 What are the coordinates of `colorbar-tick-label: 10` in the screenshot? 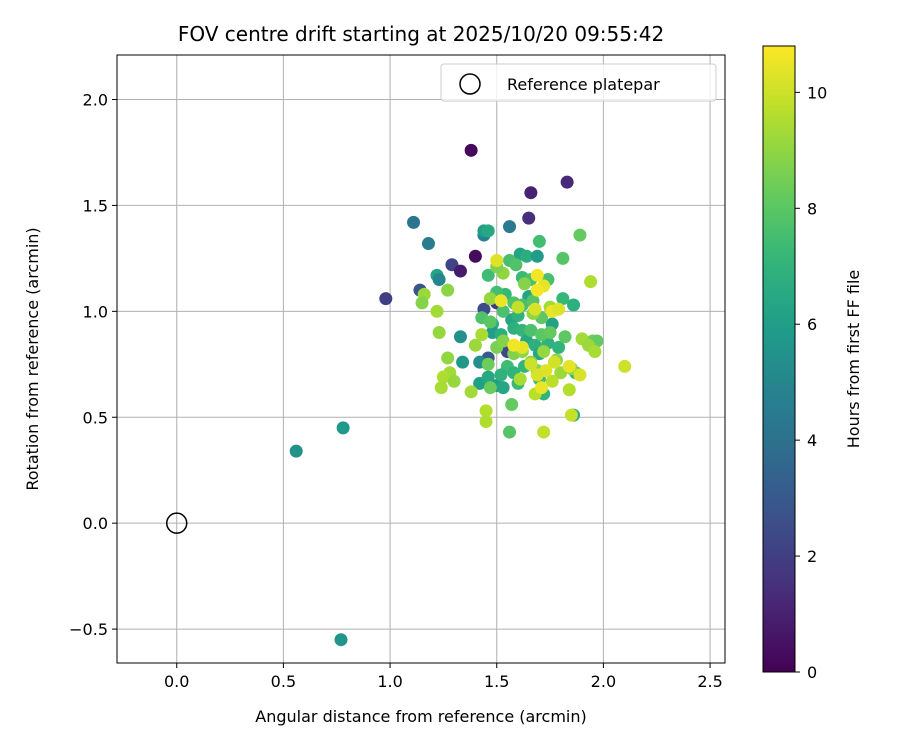 It's located at (817, 92).